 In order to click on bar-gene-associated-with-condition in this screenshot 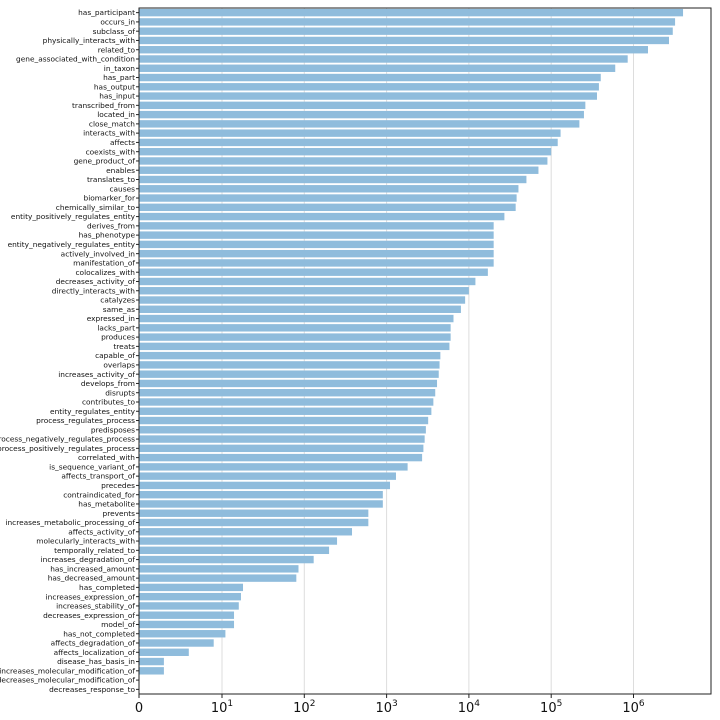, I will do `click(383, 59)`.